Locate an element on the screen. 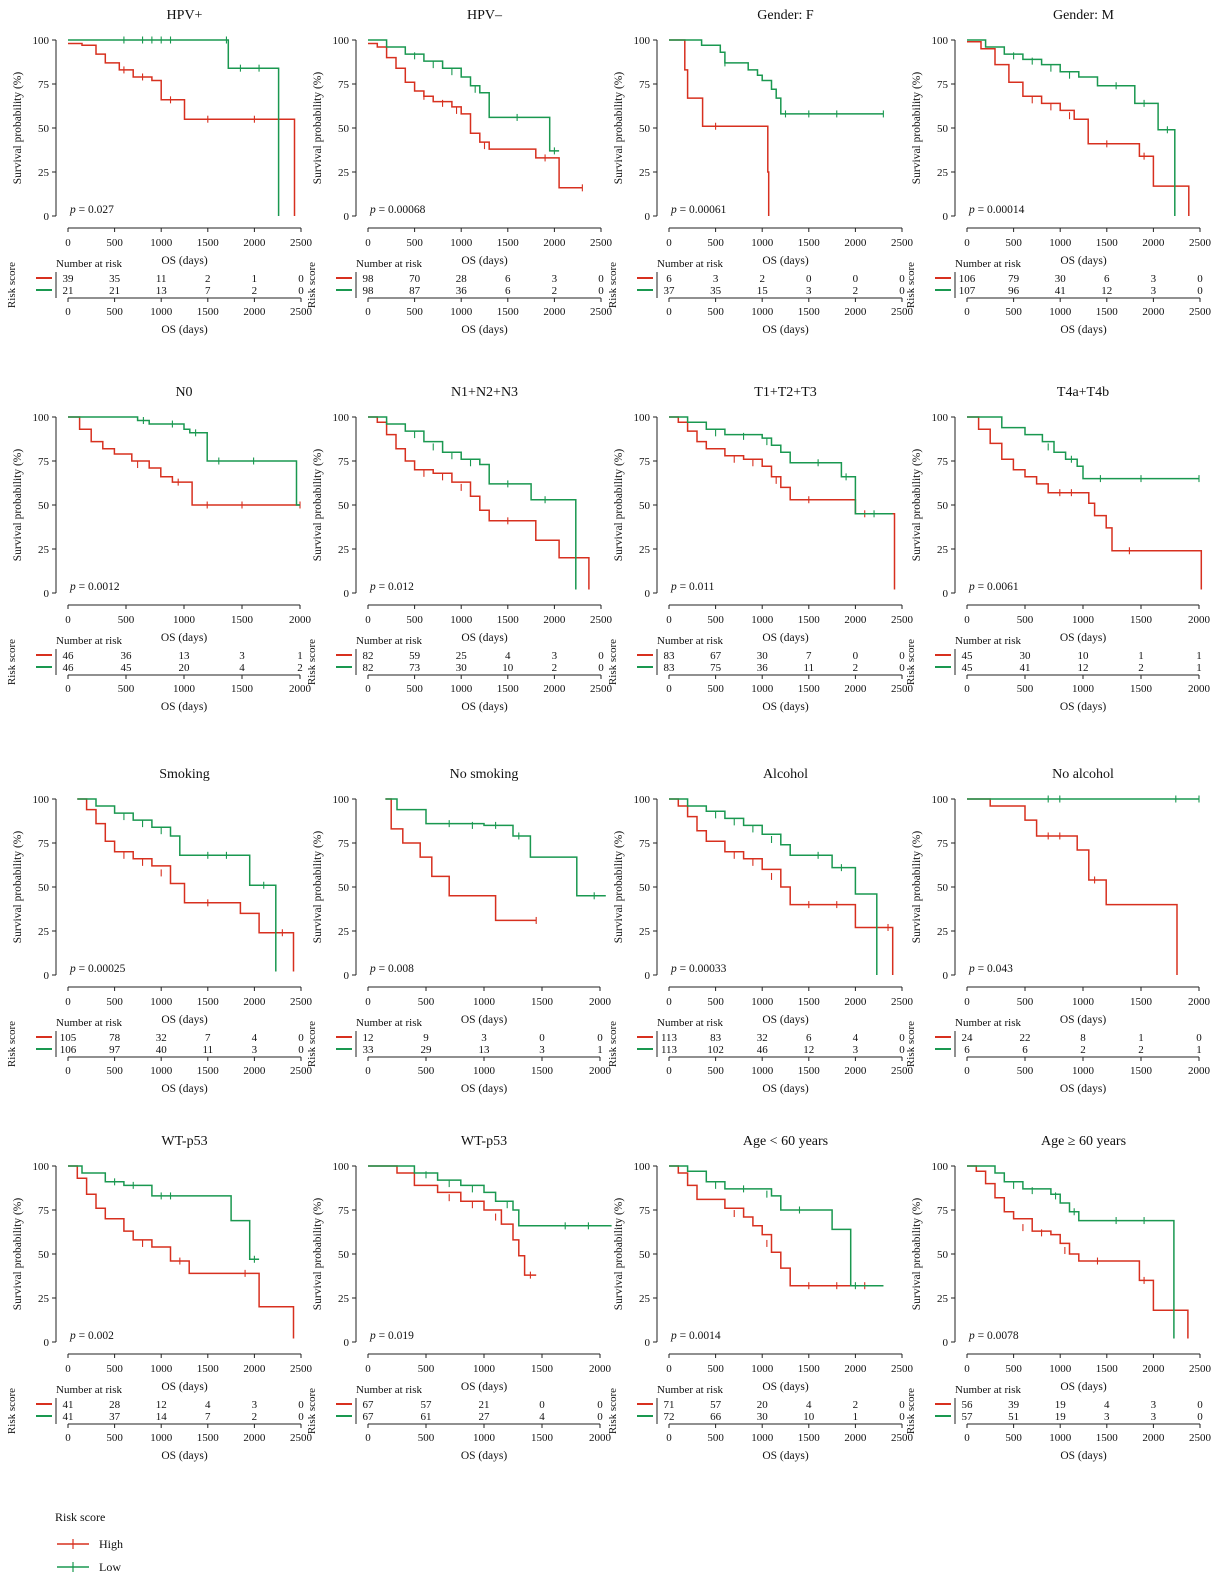  at-risk-high: 25 is located at coordinates (462, 656).